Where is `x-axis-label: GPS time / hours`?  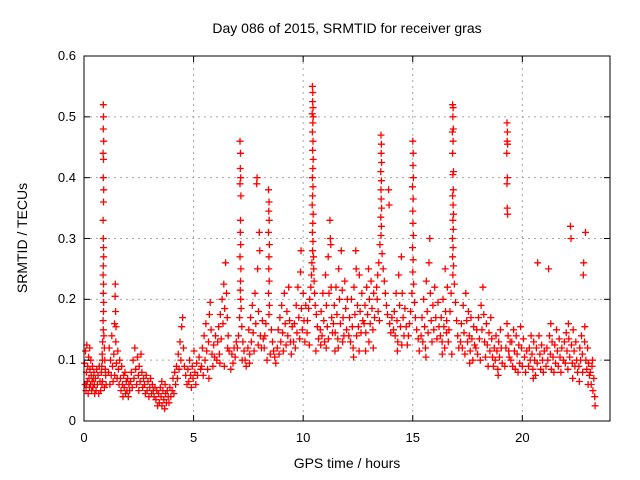
x-axis-label: GPS time / hours is located at coordinates (347, 463).